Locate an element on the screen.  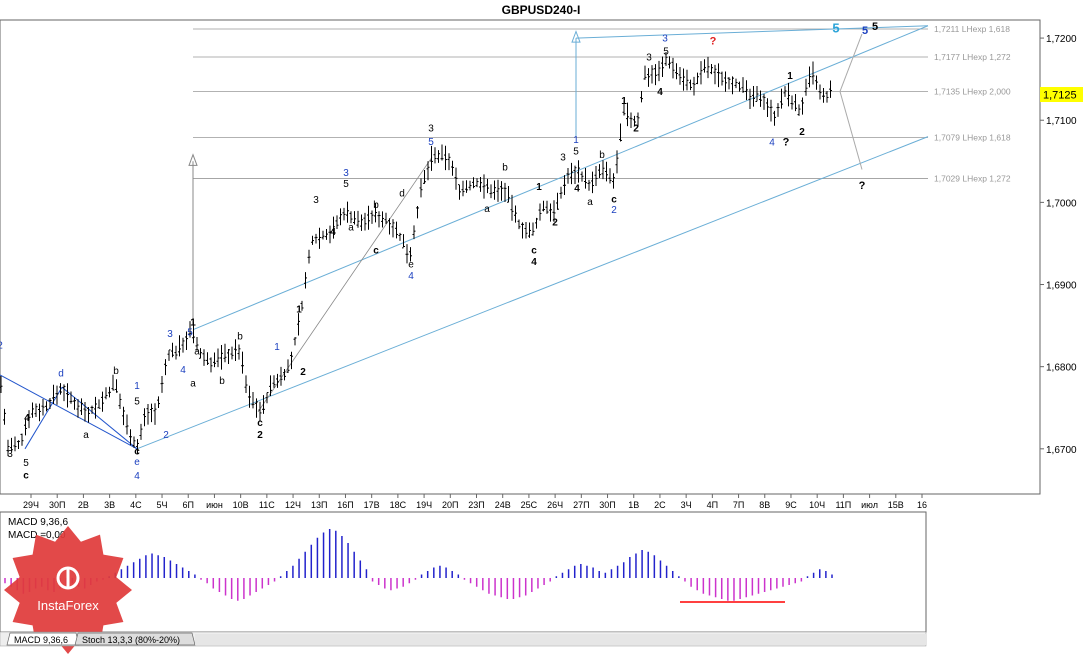
time-tick-label: 9С is located at coordinates (791, 505).